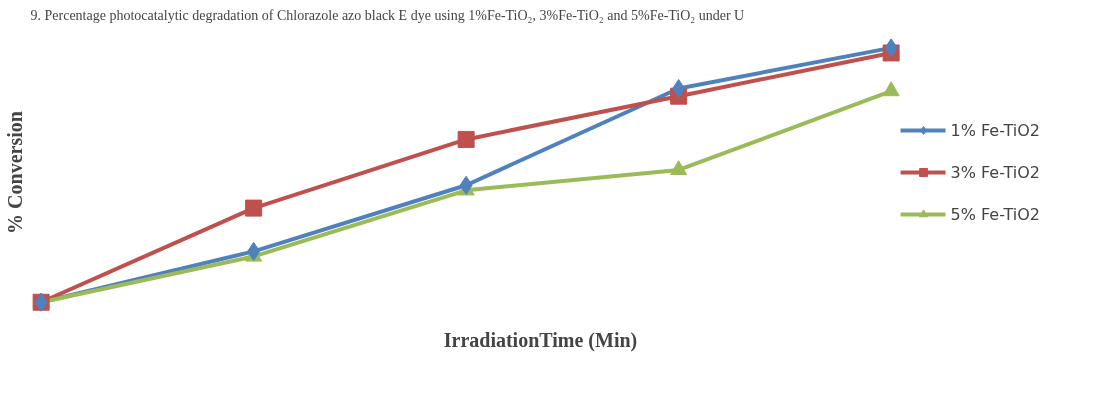 This screenshot has width=1101, height=401. I want to click on chart-title: 9. Percentage photocatalytic degradation of Chlorazole azo black E dye using 1%Fe-TiO₂, 3%Fe-TiO₂ and 5%Fe-TiO₂ under U, so click(387, 15).